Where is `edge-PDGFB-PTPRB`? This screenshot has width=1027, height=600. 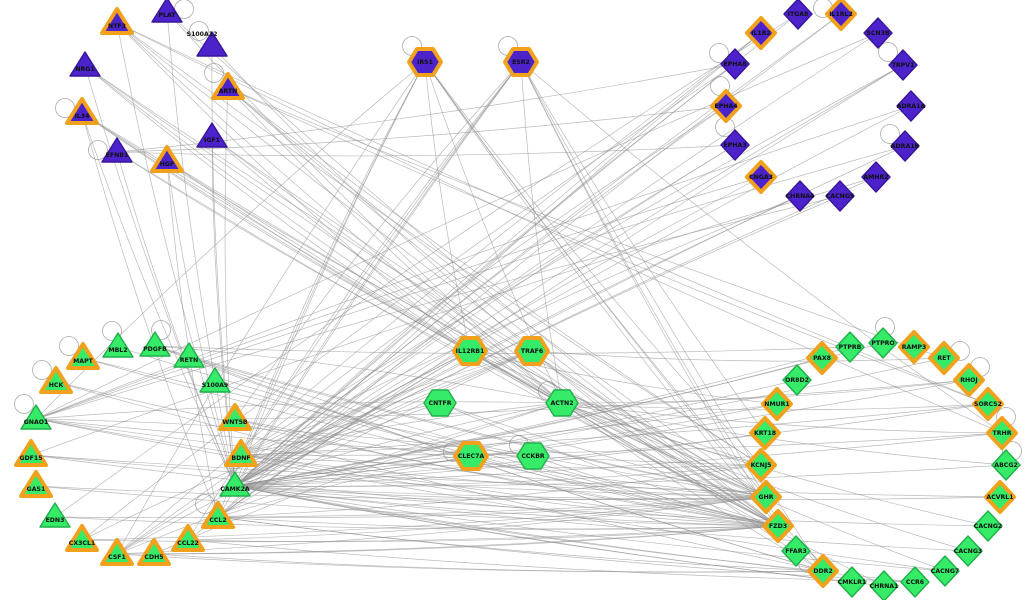 edge-PDGFB-PTPRB is located at coordinates (502, 349).